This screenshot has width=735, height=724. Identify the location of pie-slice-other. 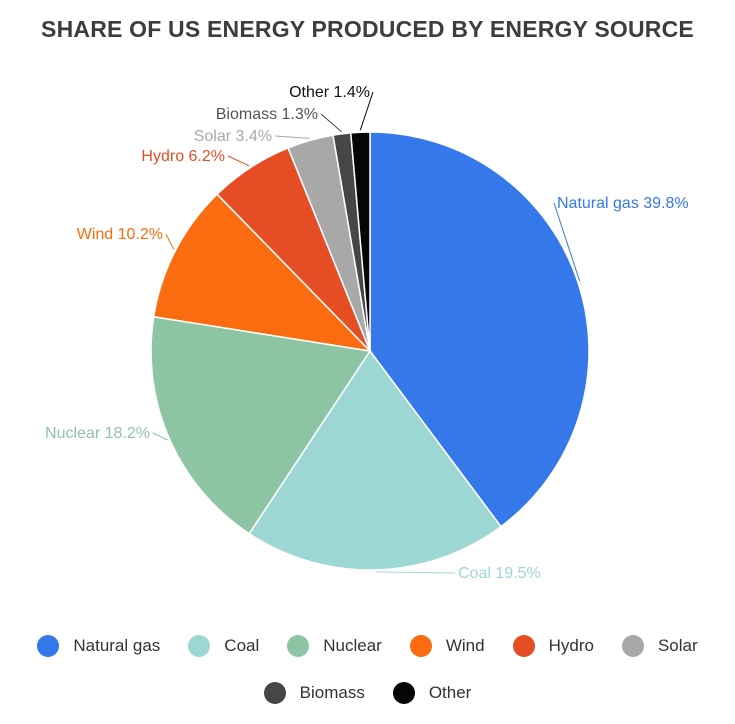
(360, 241).